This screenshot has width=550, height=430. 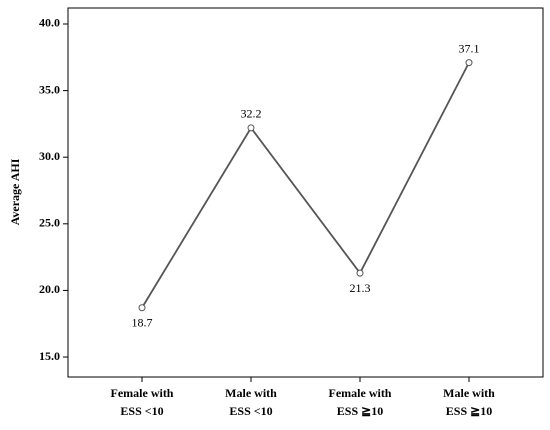 What do you see at coordinates (360, 288) in the screenshot?
I see `data-label: 21.3` at bounding box center [360, 288].